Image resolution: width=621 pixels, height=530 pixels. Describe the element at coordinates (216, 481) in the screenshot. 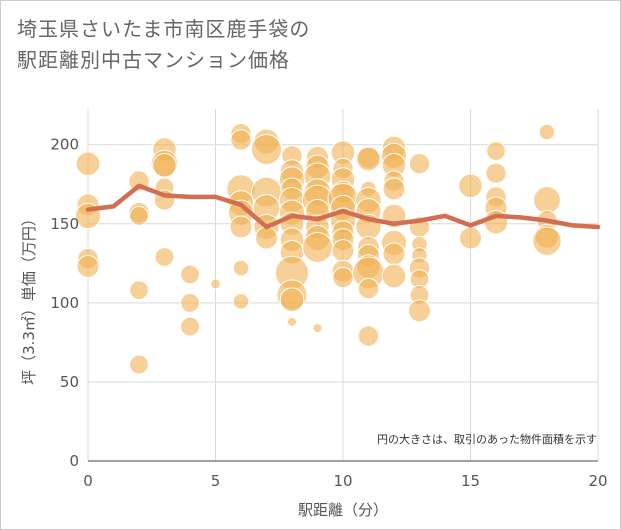

I see `x-tick-label: 5` at that location.